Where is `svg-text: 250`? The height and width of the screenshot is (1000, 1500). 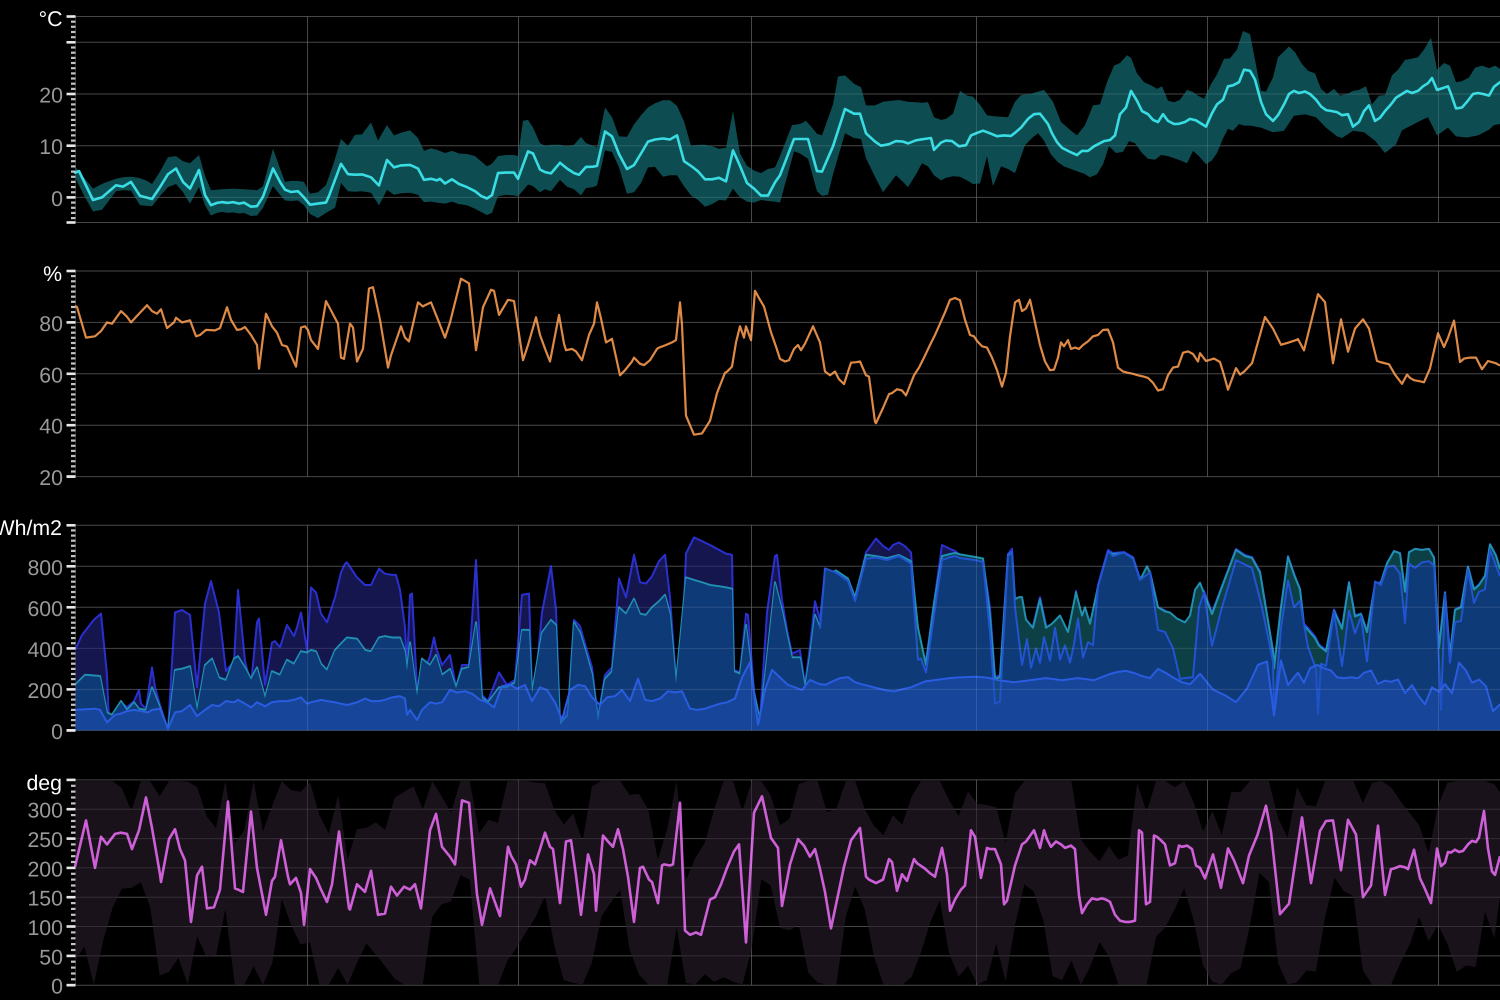 svg-text: 250 is located at coordinates (45, 840).